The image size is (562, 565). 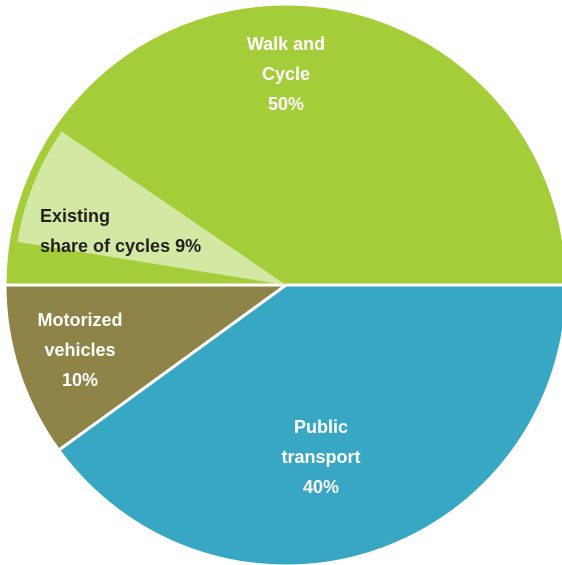 I want to click on slice-label: Walk and Cycle 50%, so click(x=286, y=74).